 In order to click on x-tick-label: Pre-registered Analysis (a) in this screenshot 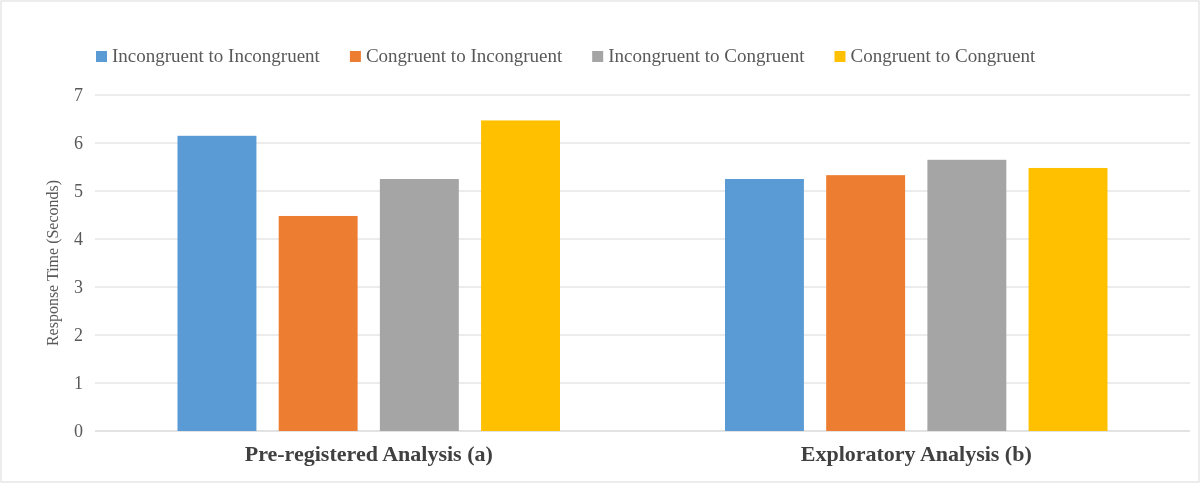, I will do `click(368, 453)`.